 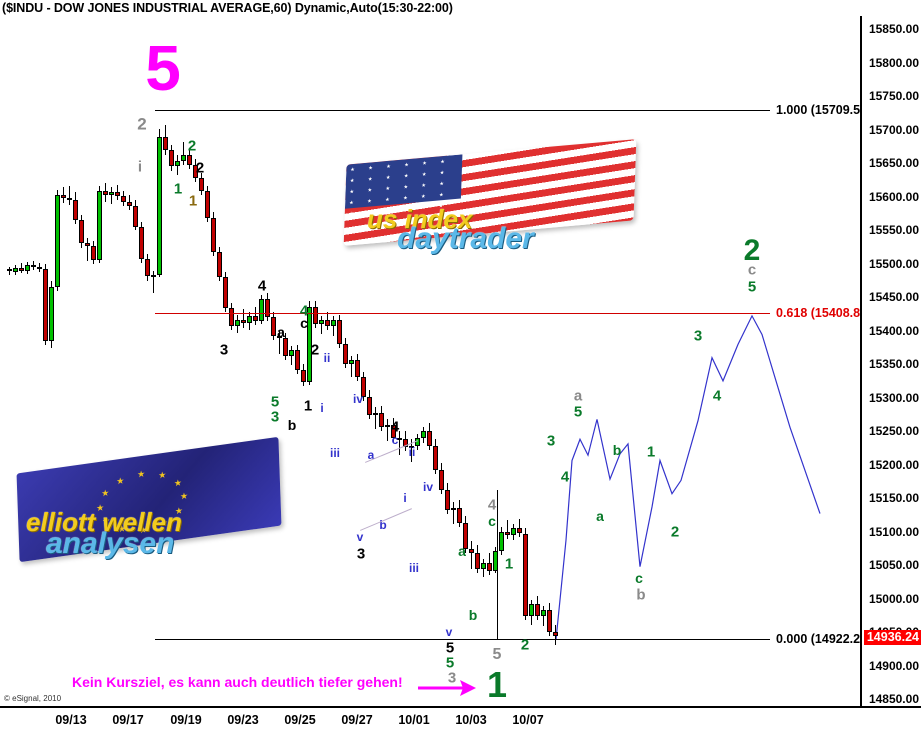 What do you see at coordinates (420, 219) in the screenshot?
I see `logo-word-primary: us index` at bounding box center [420, 219].